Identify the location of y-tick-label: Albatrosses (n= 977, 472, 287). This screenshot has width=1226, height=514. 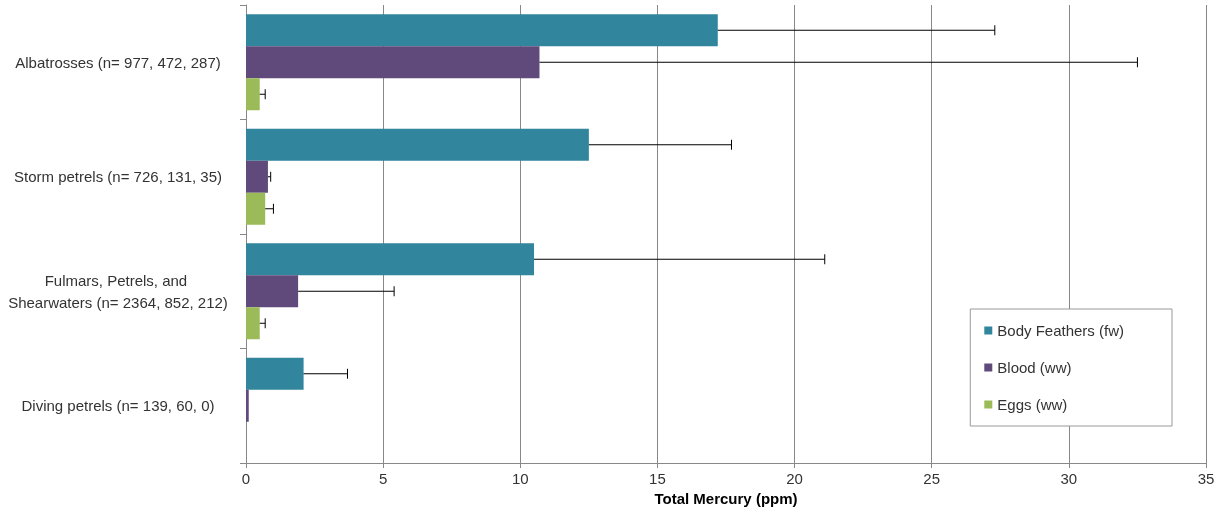
(118, 62).